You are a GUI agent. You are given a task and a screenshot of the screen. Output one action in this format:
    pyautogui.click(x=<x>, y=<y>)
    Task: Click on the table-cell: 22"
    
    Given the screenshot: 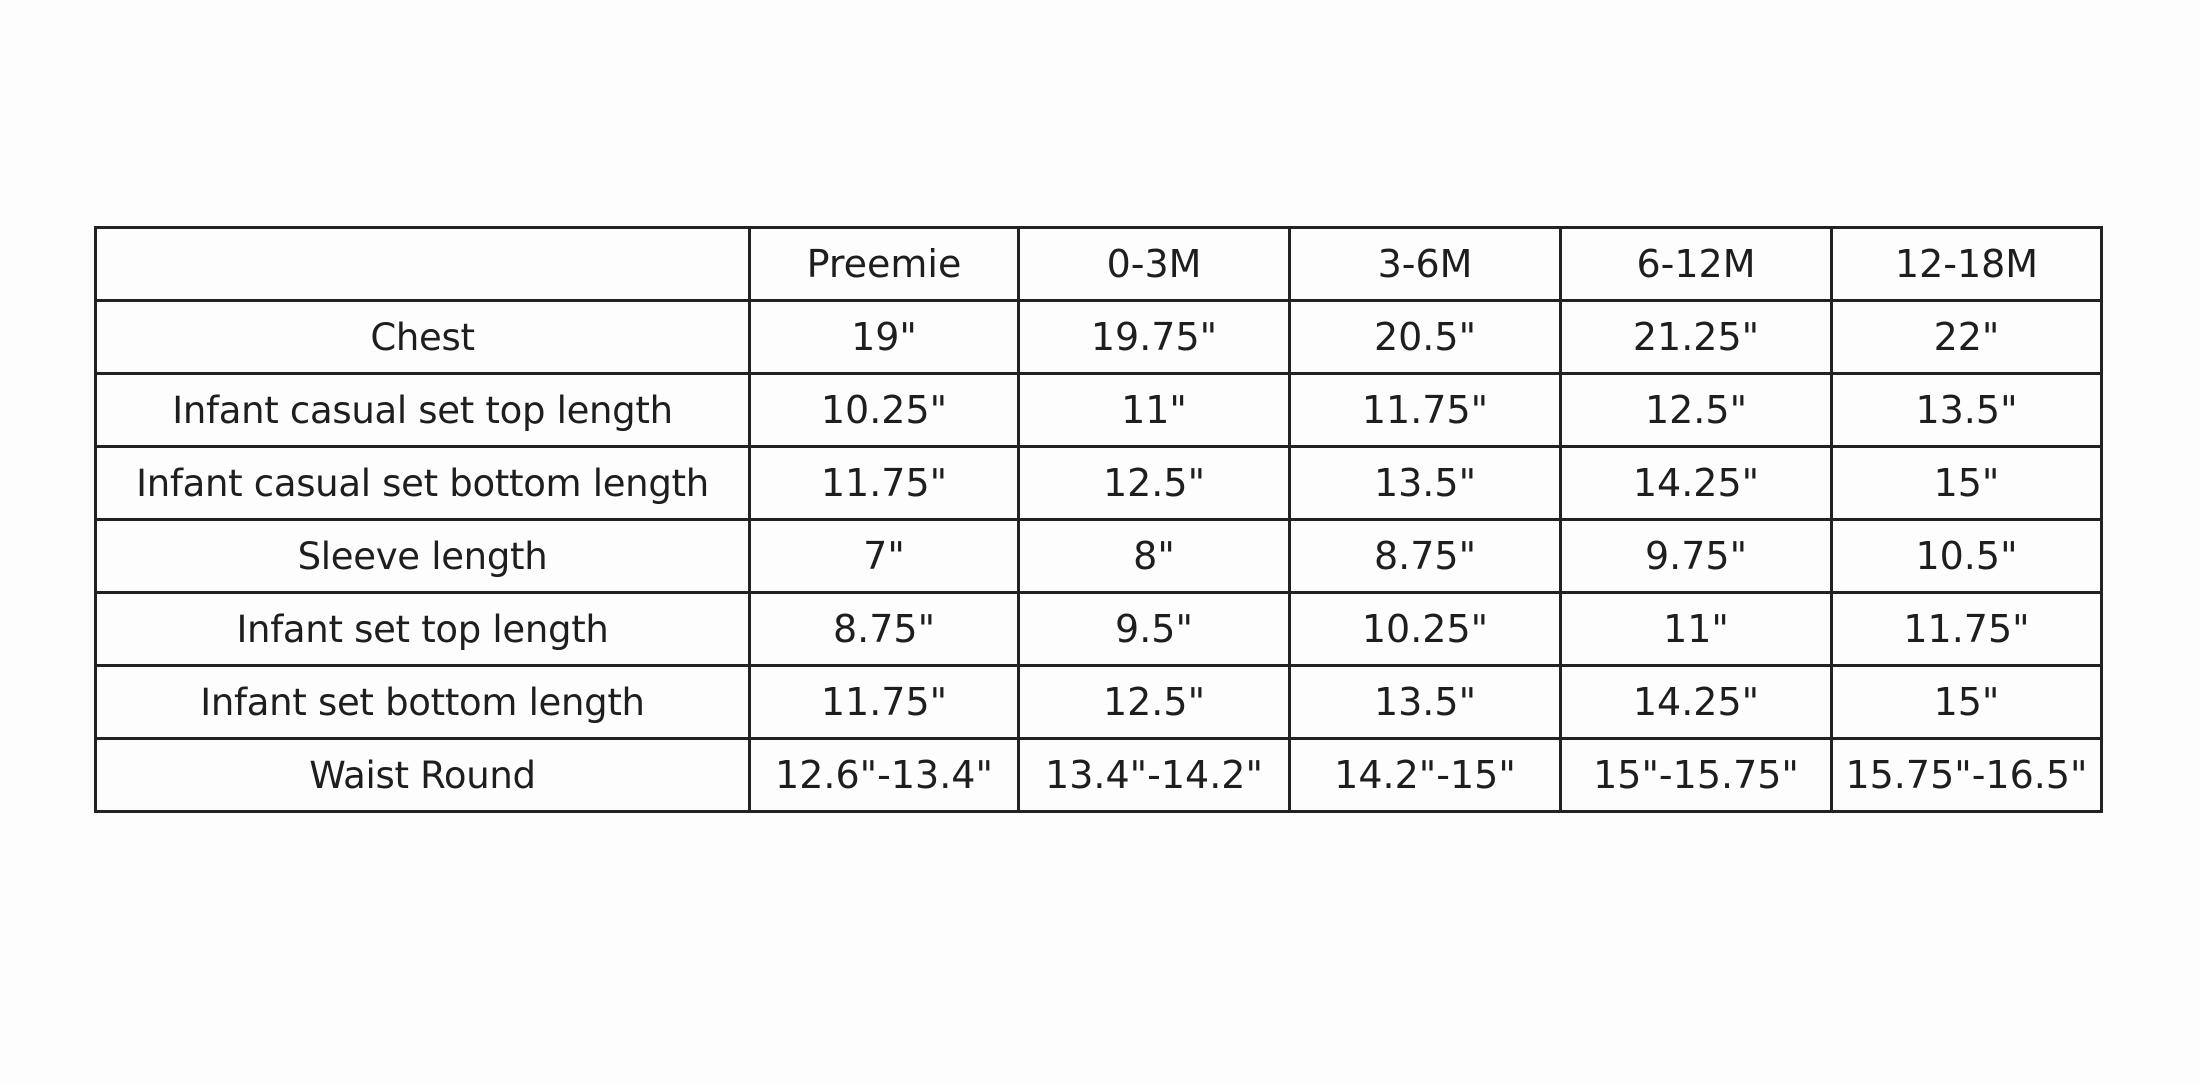 What is the action you would take?
    pyautogui.click(x=1966, y=337)
    